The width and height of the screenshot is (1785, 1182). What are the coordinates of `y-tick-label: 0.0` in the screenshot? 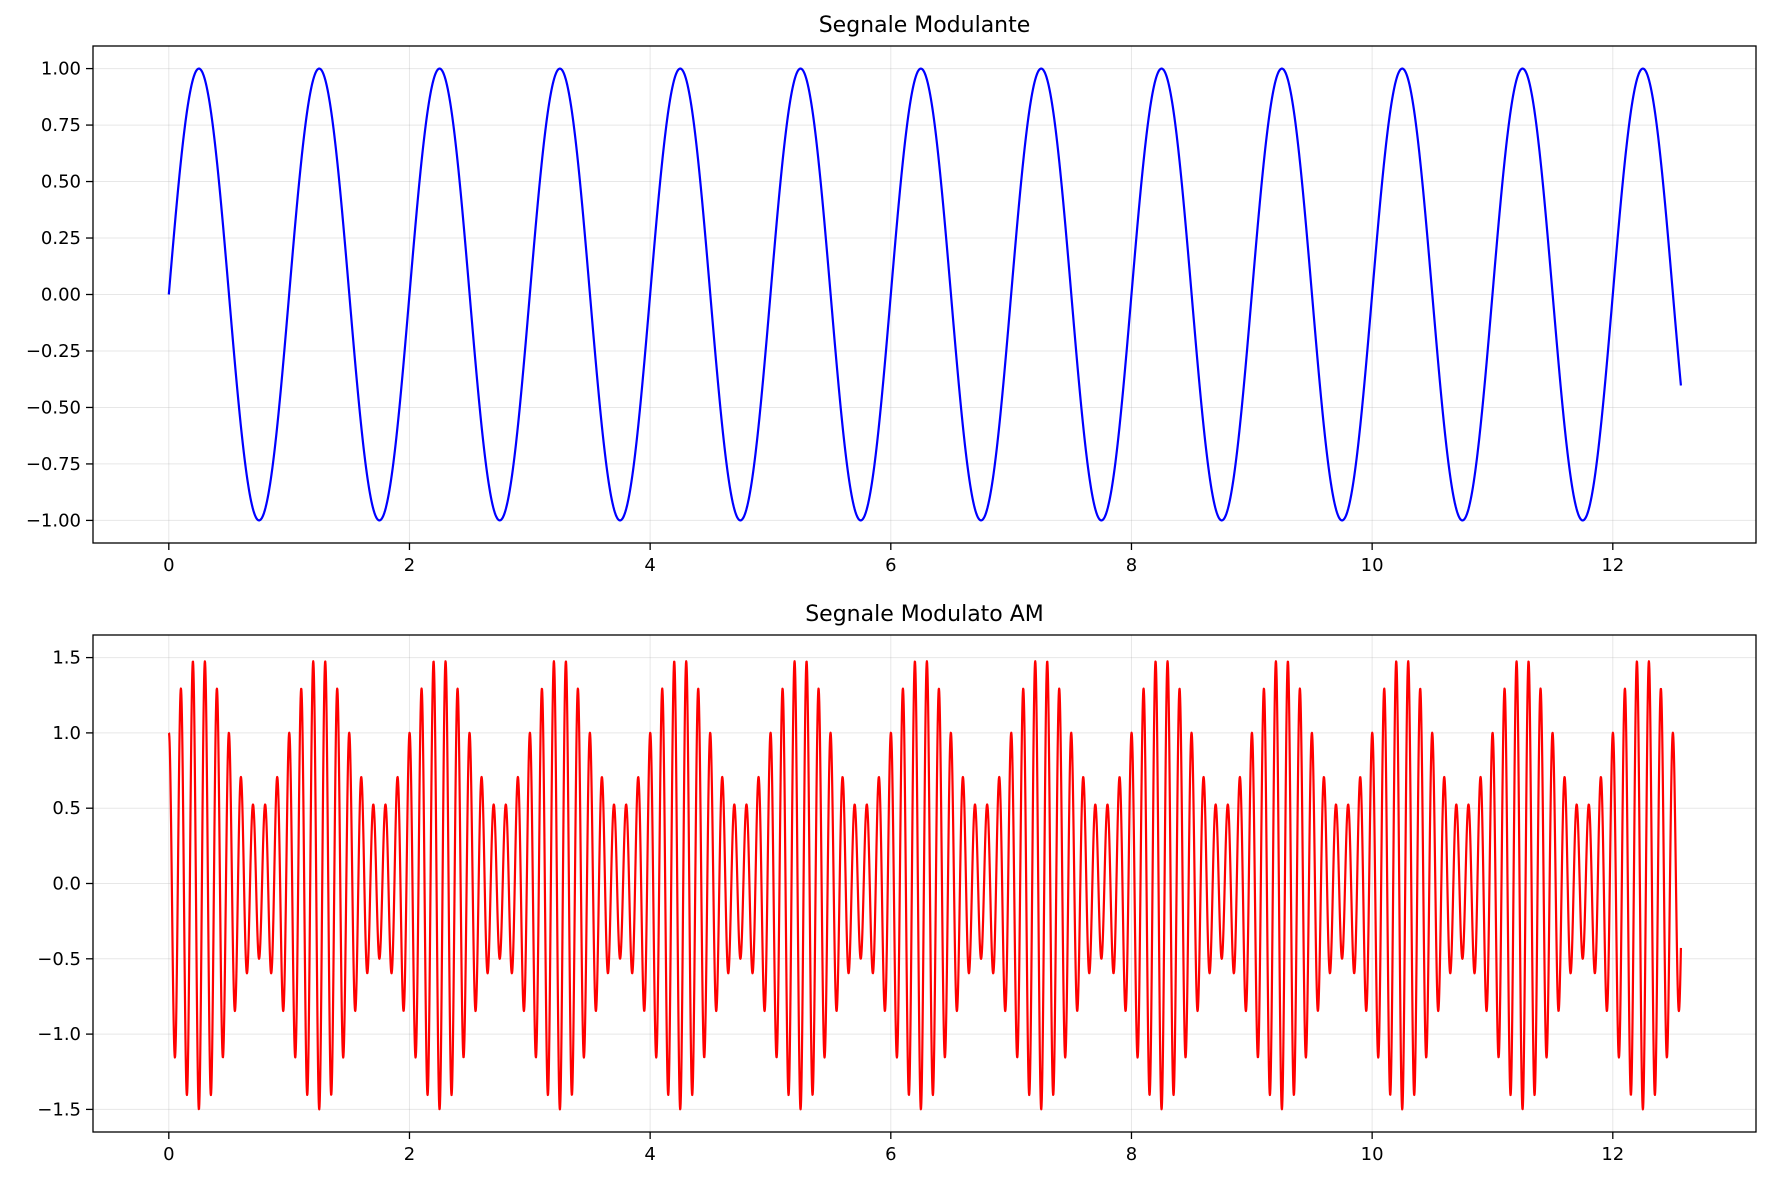 It's located at (66, 884).